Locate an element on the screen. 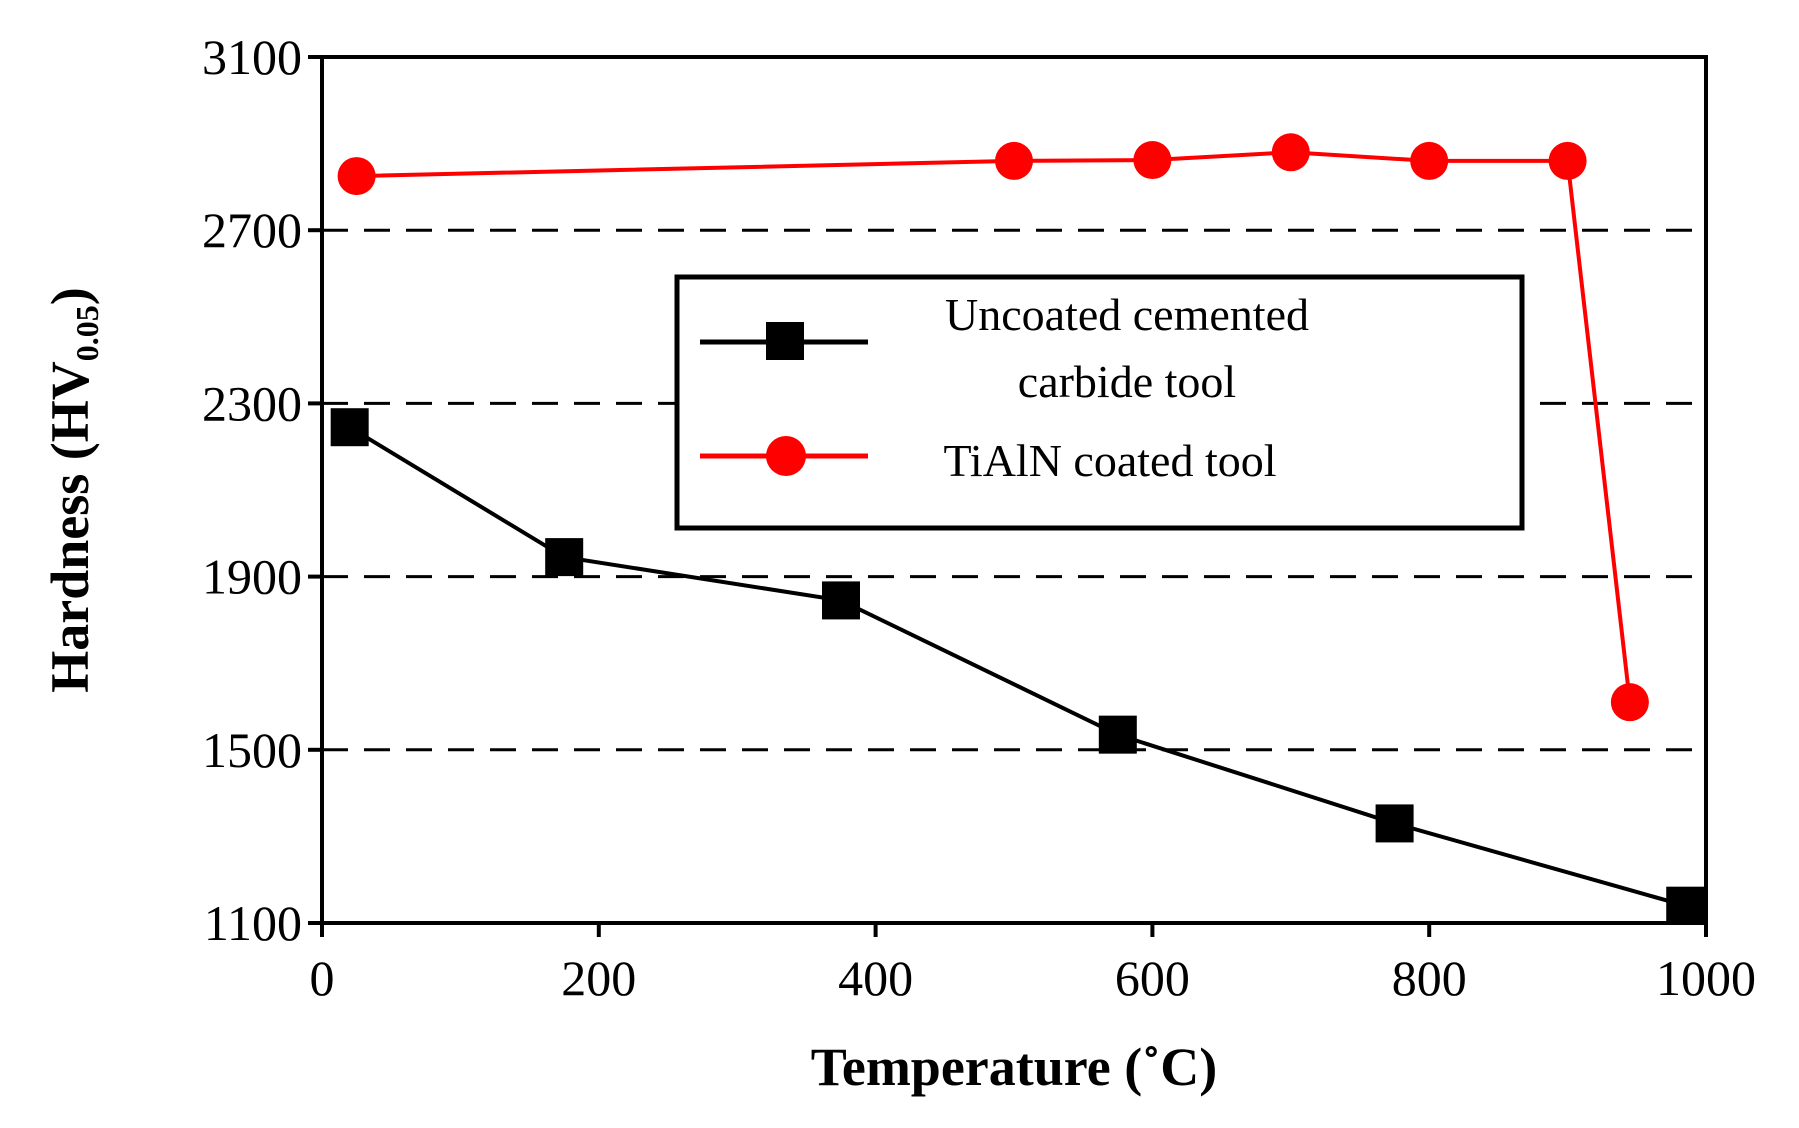 This screenshot has width=1799, height=1128. x-tick-label-800: 800 is located at coordinates (1429, 978).